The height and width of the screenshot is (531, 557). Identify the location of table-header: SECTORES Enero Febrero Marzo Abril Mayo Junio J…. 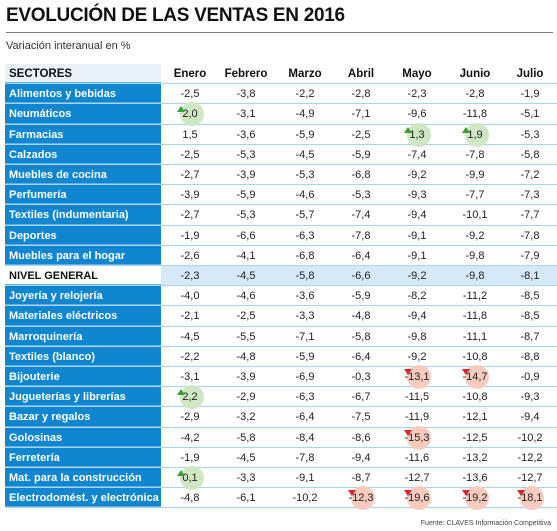
(281, 74).